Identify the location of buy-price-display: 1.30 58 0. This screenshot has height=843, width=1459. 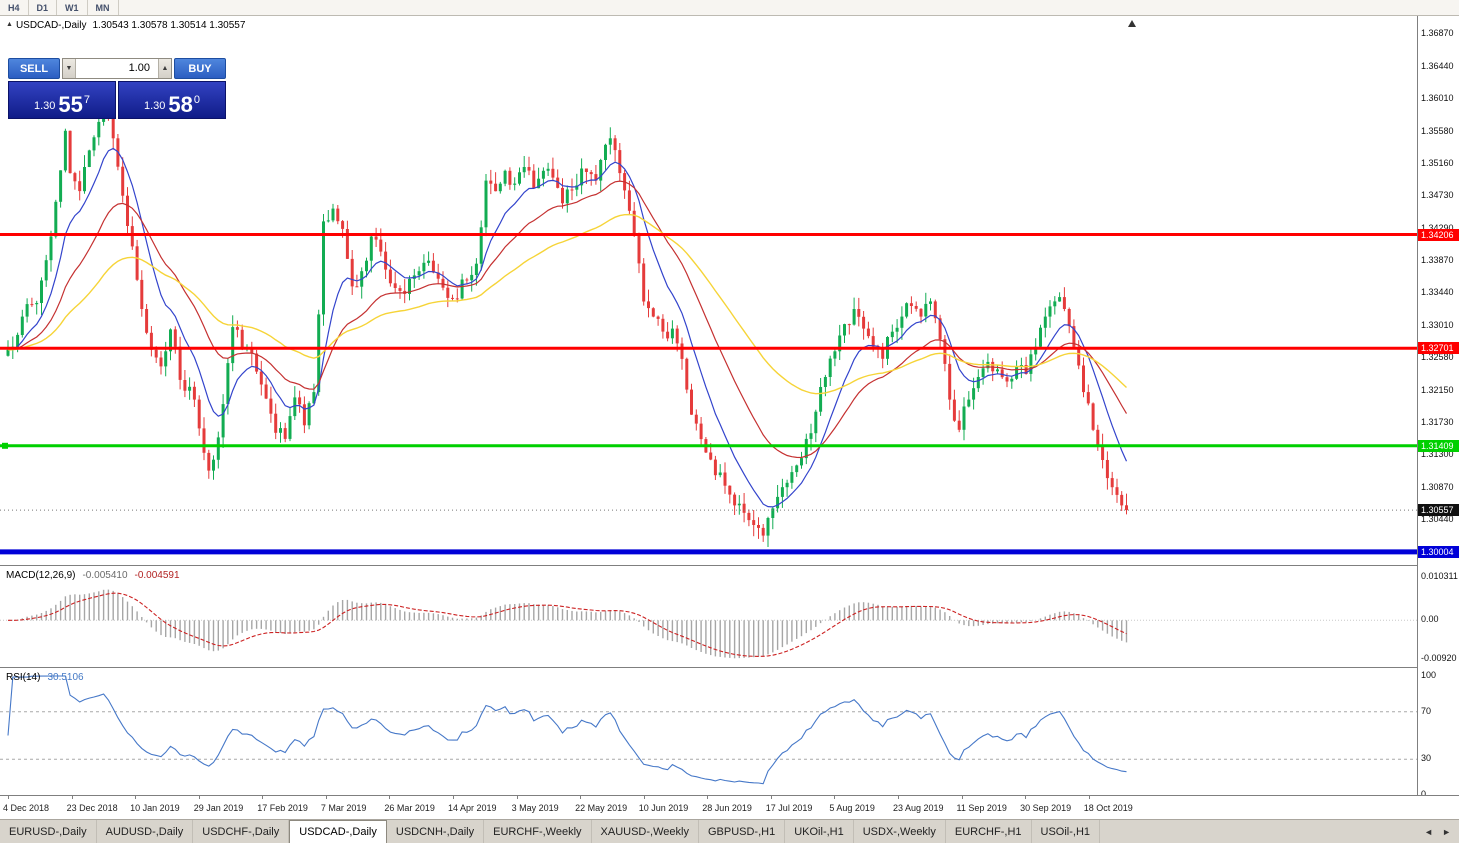
(172, 100).